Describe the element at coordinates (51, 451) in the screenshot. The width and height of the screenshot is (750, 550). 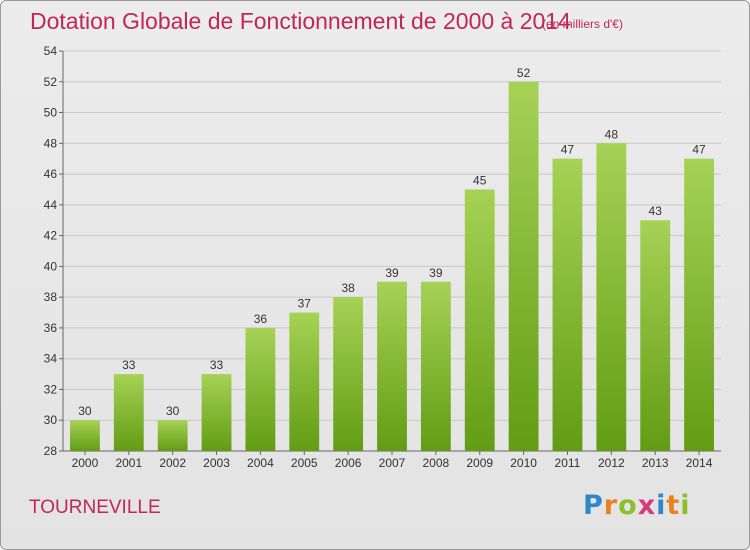
I see `y-tick-label: 28` at that location.